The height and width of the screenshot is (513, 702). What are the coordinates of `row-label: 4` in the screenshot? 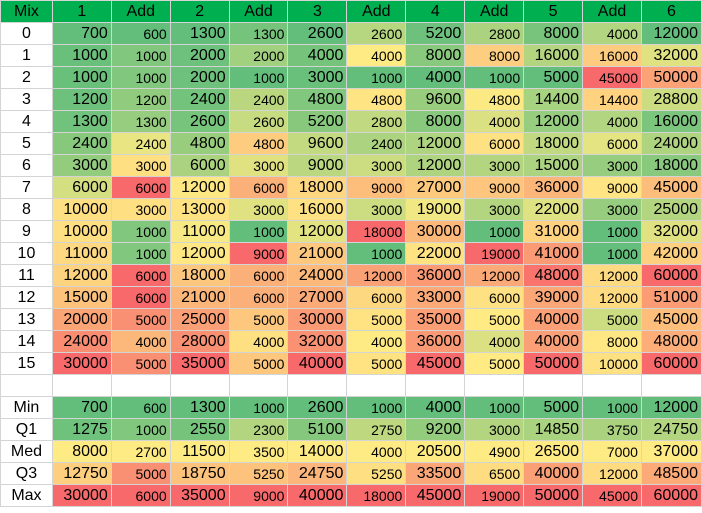 It's located at (26, 121).